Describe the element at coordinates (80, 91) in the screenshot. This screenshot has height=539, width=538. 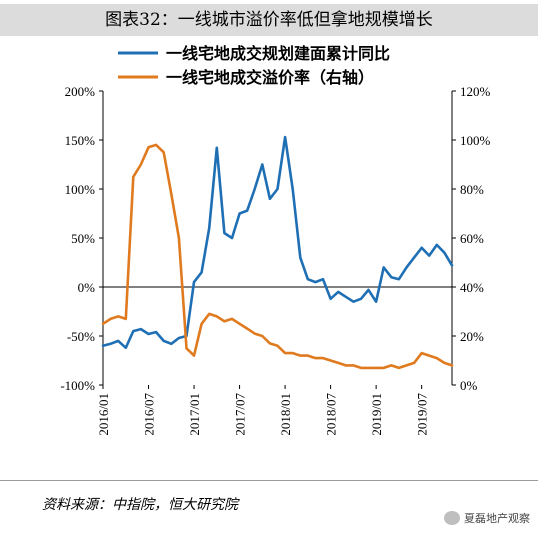
I see `y-left-tick-label: 200%` at that location.